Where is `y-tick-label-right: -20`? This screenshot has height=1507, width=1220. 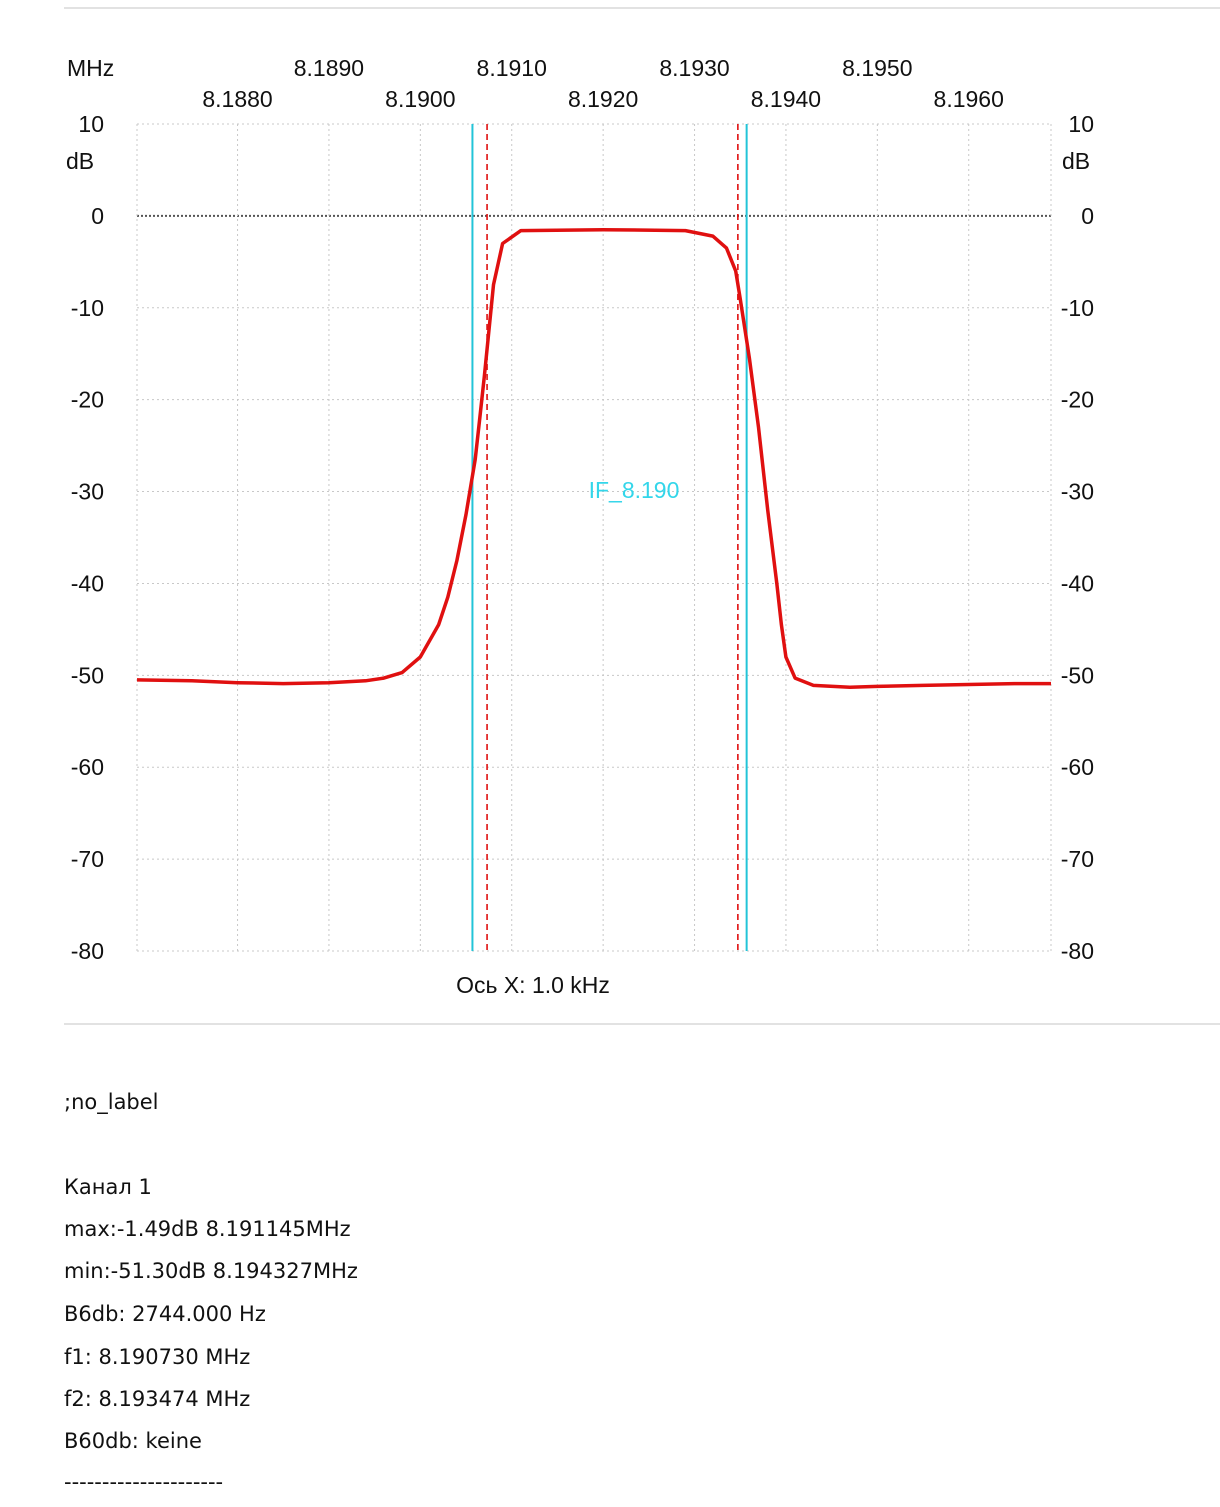
y-tick-label-right: -20 is located at coordinates (1077, 400).